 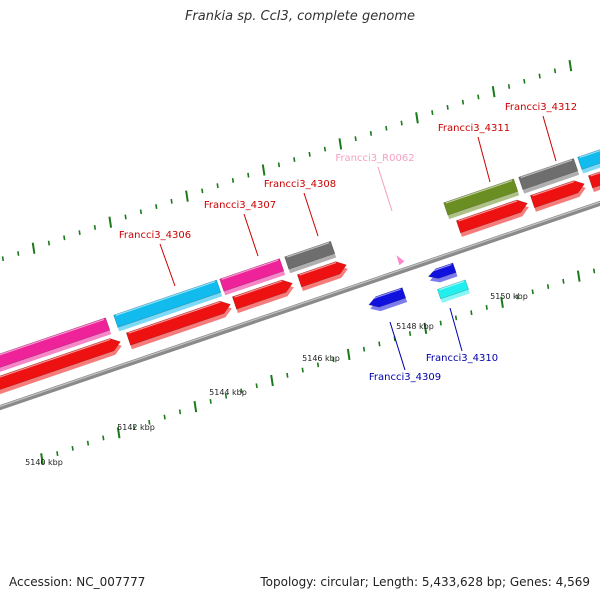 What do you see at coordinates (451, 285) in the screenshot?
I see `gene-band-4310-highlight` at bounding box center [451, 285].